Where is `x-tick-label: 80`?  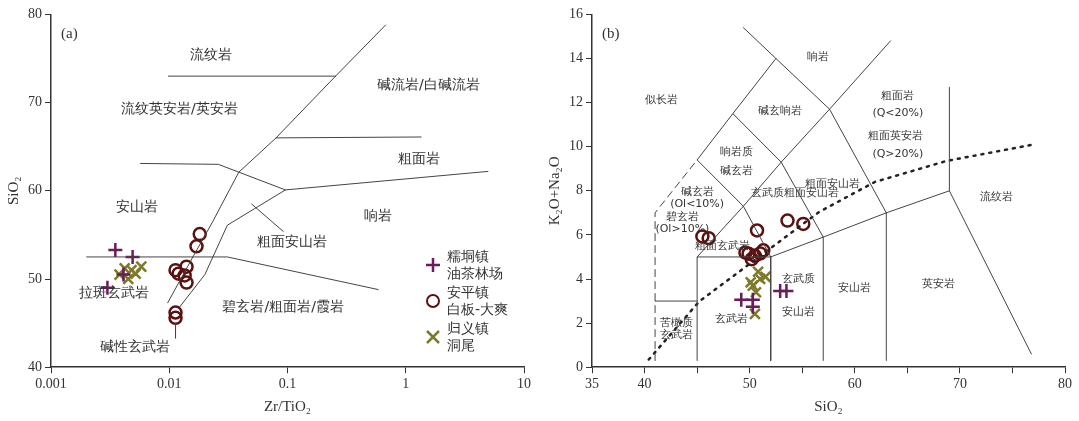 x-tick-label: 80 is located at coordinates (1065, 384).